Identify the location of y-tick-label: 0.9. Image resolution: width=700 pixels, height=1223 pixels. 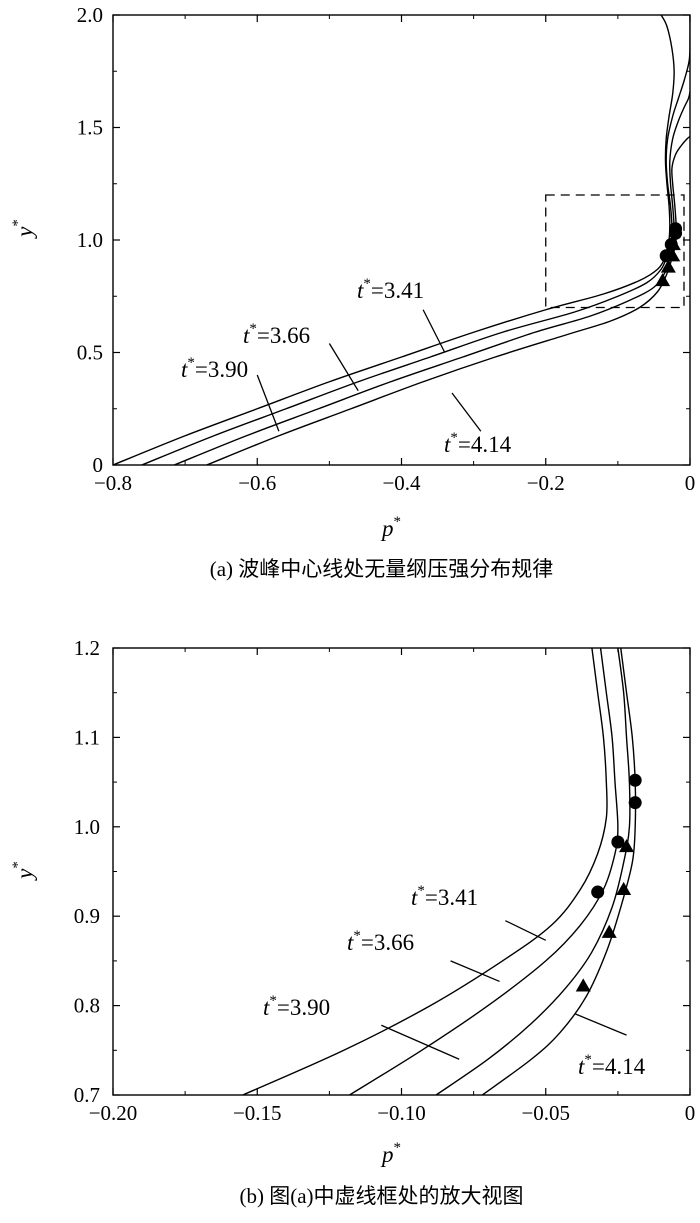
(87, 916).